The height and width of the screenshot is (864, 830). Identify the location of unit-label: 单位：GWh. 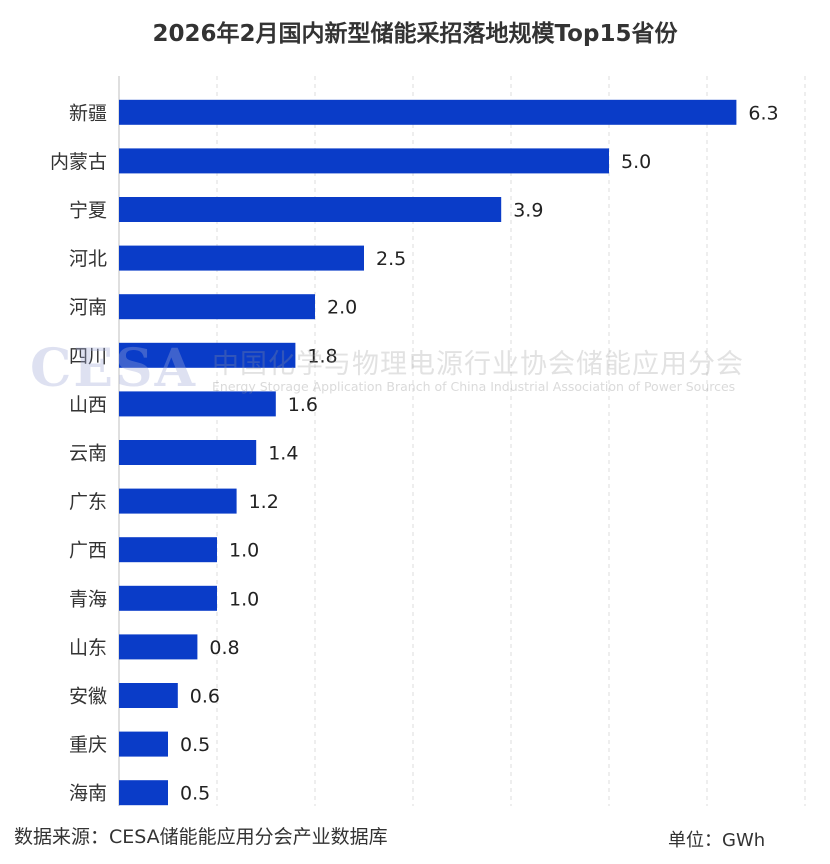
(717, 840).